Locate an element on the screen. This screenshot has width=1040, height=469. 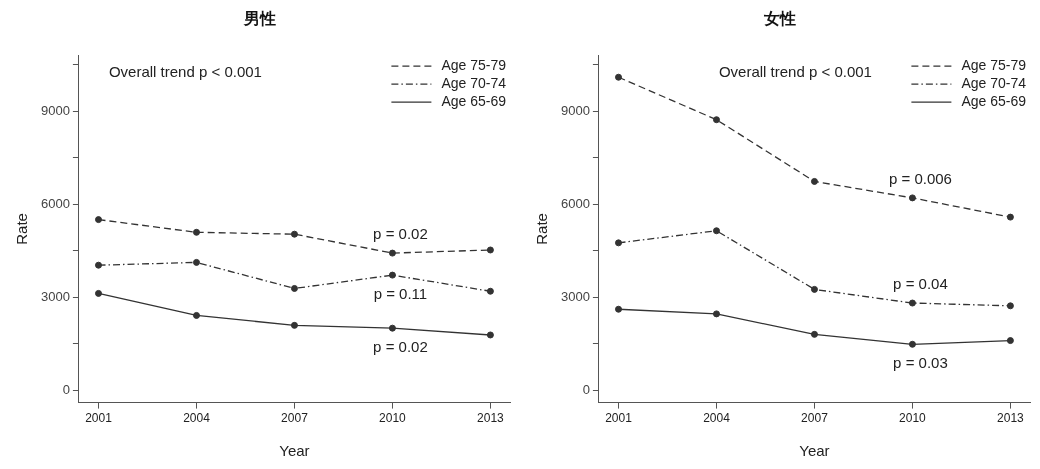
annotation: p = 0.006 is located at coordinates (920, 179).